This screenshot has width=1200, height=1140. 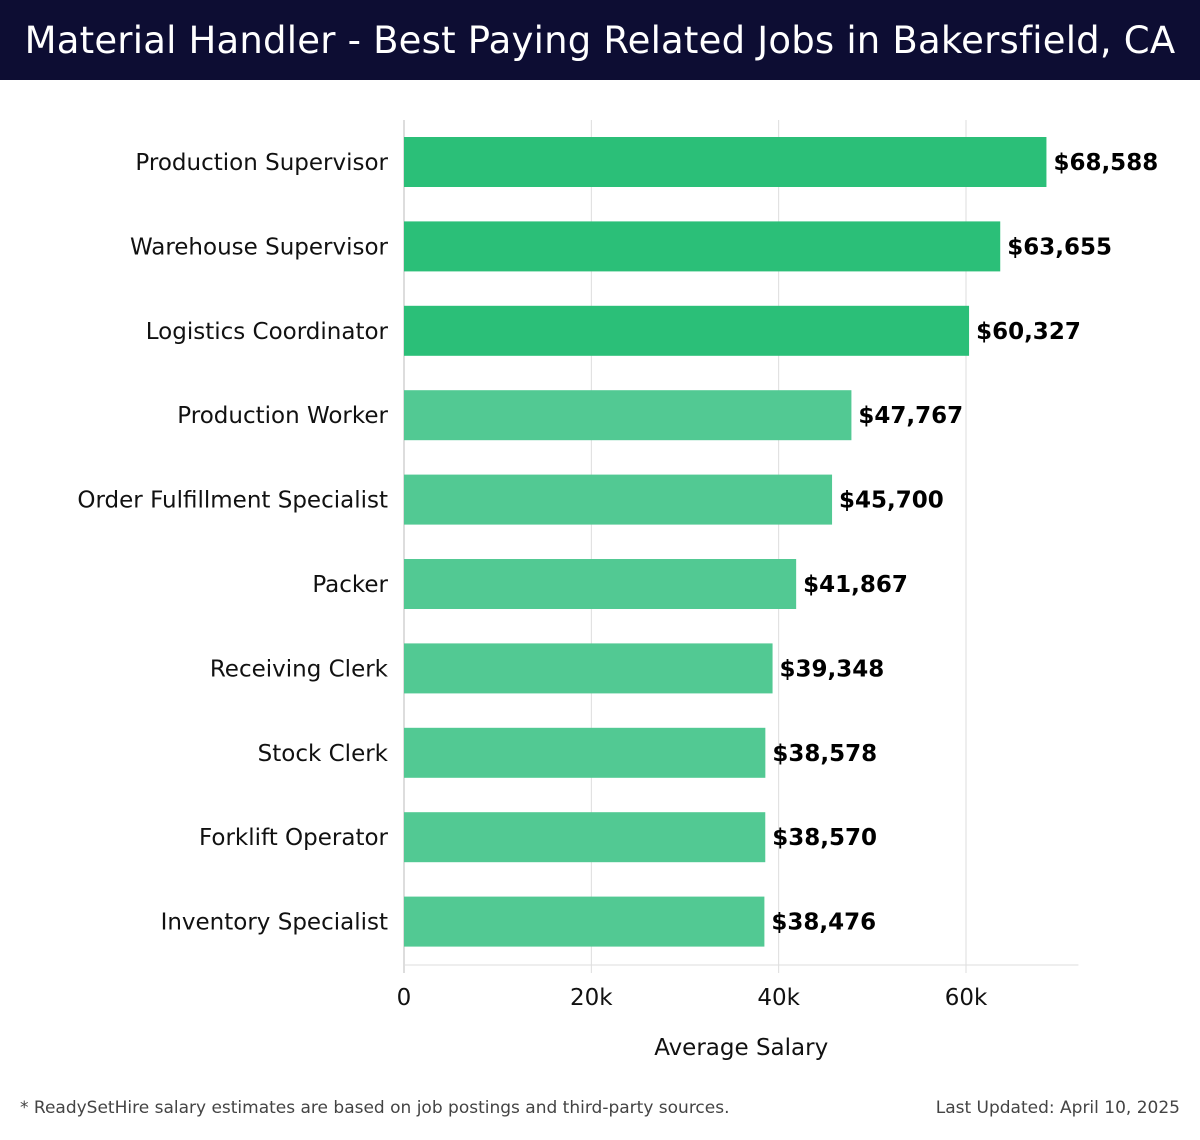 What do you see at coordinates (404, 998) in the screenshot?
I see `x-tick-label: 0` at bounding box center [404, 998].